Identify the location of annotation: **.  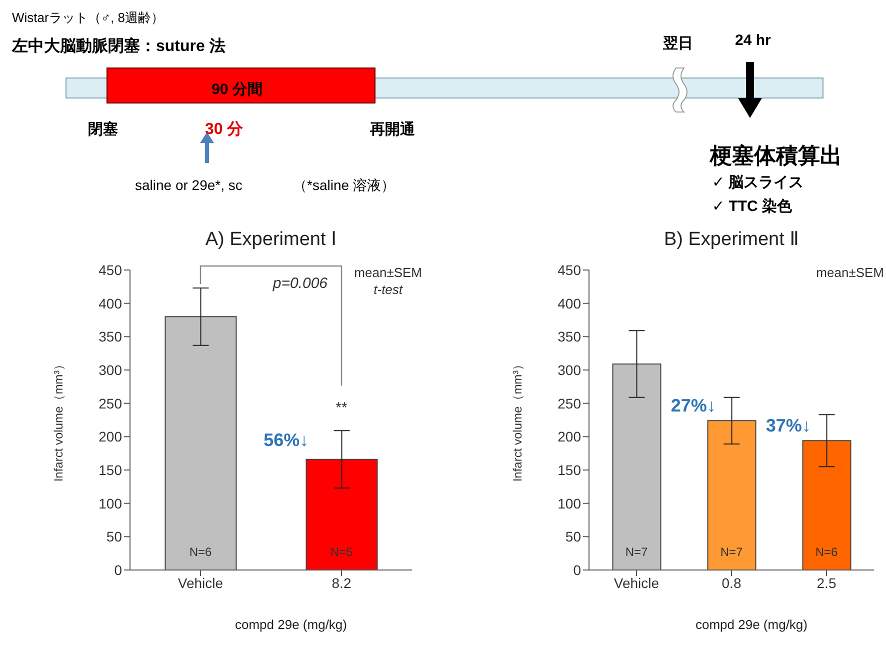
(342, 408).